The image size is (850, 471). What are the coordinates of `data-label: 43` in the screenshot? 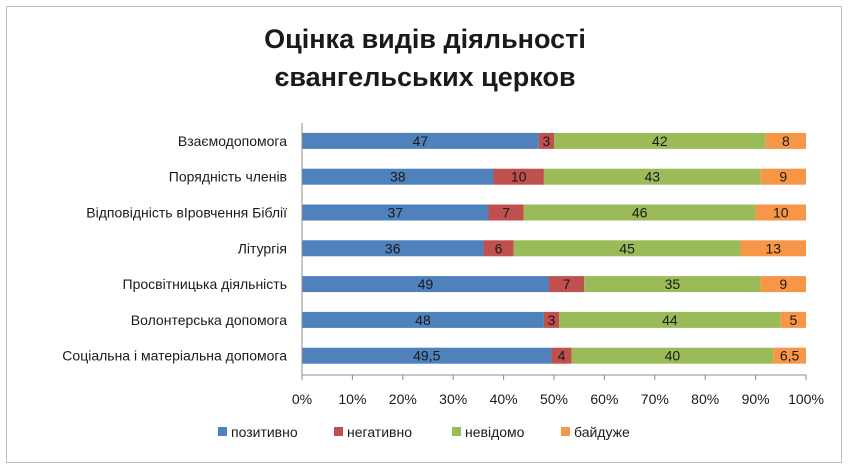 It's located at (652, 177).